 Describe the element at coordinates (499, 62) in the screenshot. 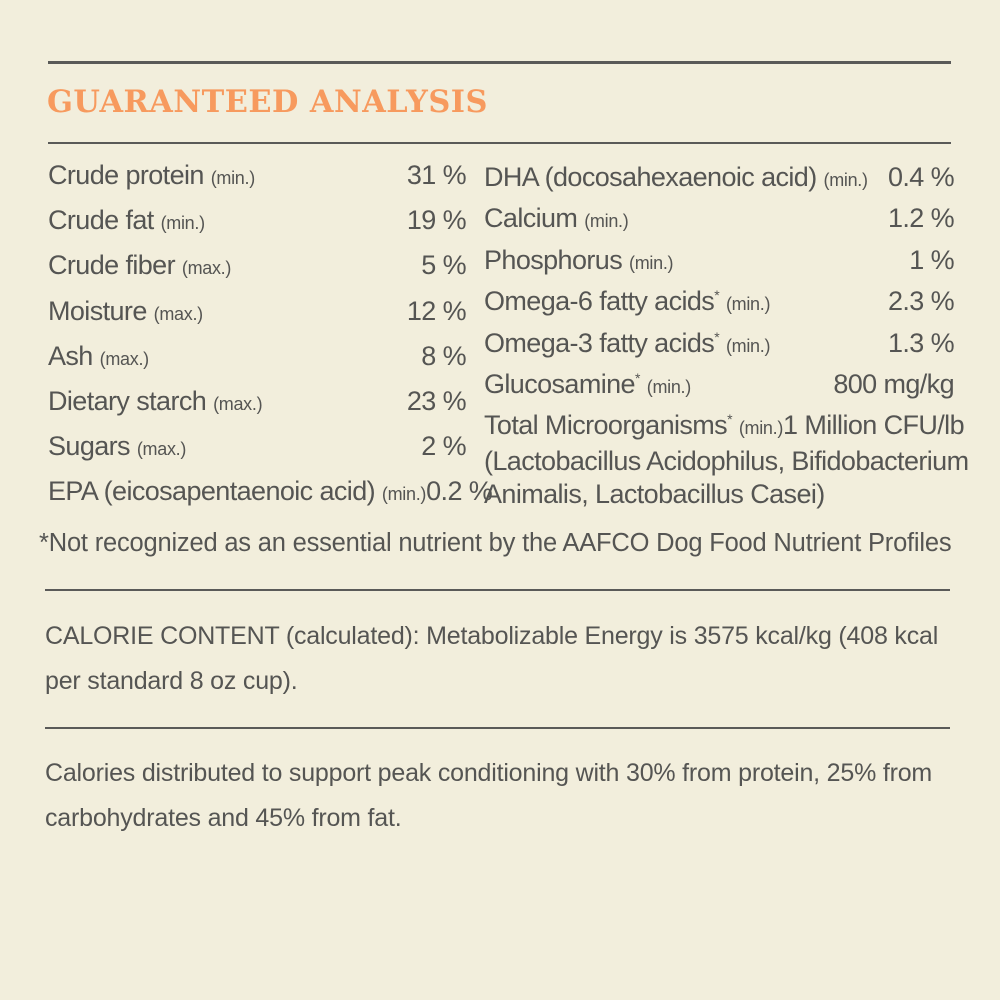

I see `top-rule` at that location.